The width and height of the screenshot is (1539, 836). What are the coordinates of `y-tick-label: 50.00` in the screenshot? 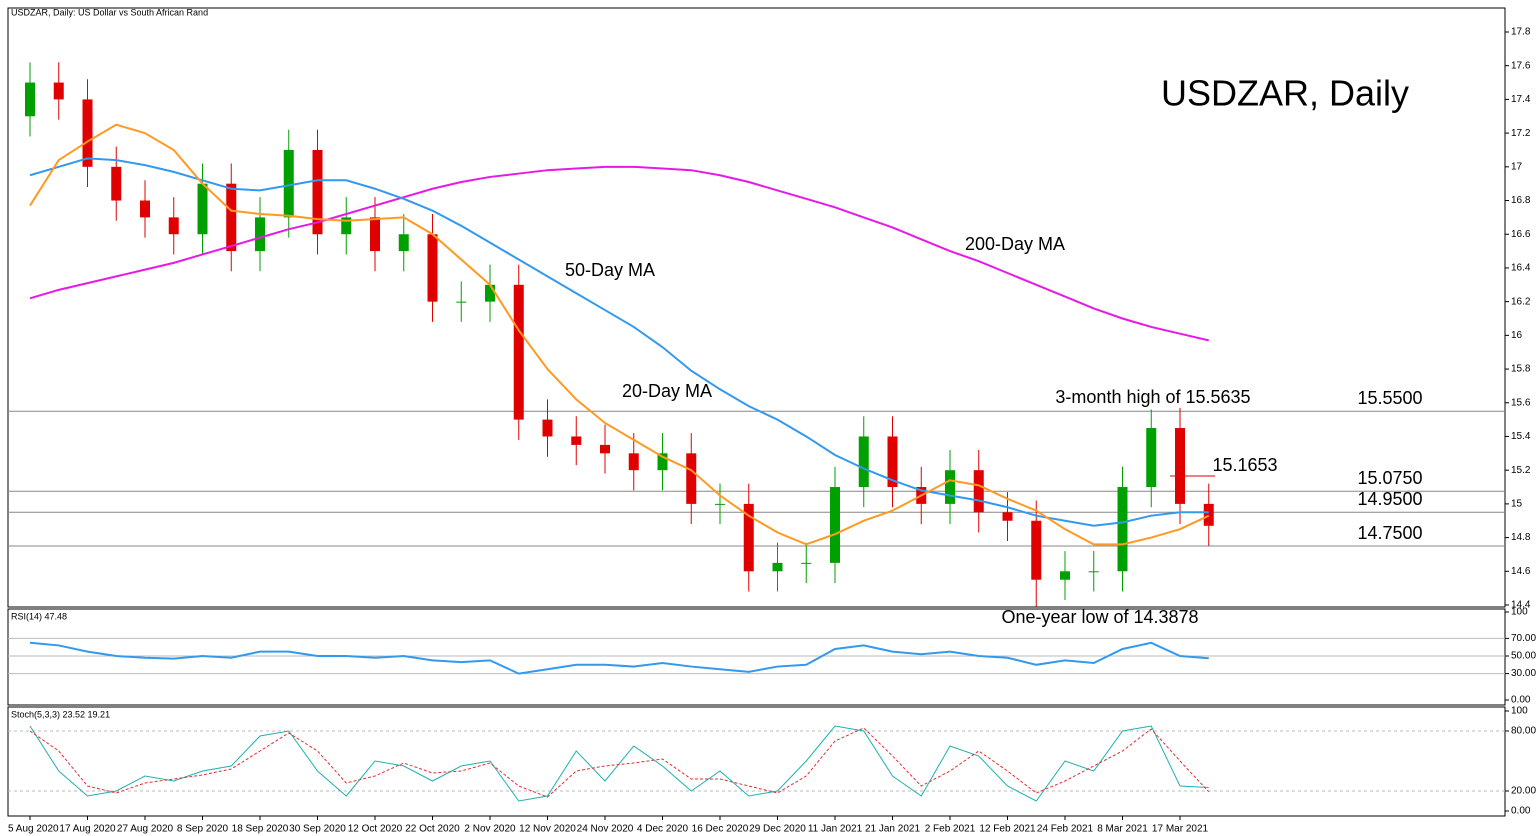 It's located at (1523, 656).